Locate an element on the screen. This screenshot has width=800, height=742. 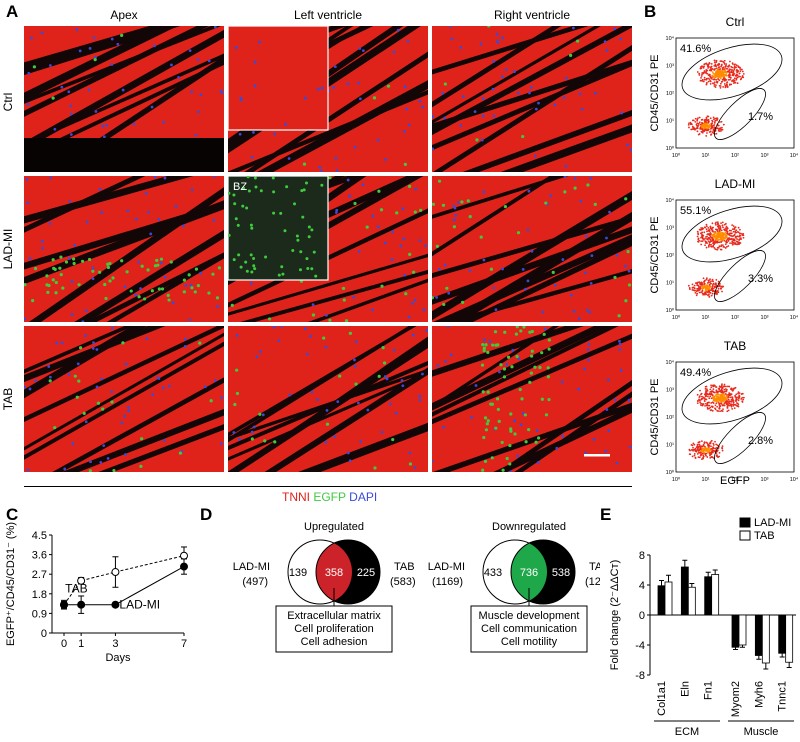
legend-swatch-tab is located at coordinates (745, 535).